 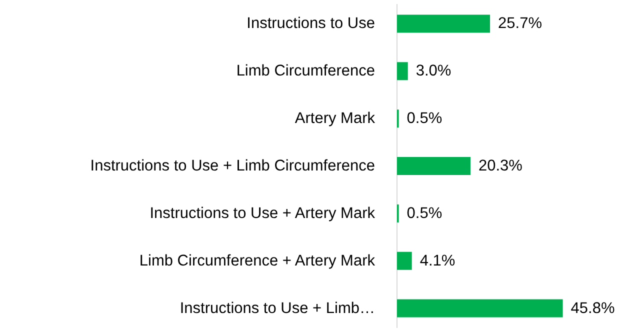 What do you see at coordinates (310, 23) in the screenshot?
I see `y-tick-label: Instructions to Use` at bounding box center [310, 23].